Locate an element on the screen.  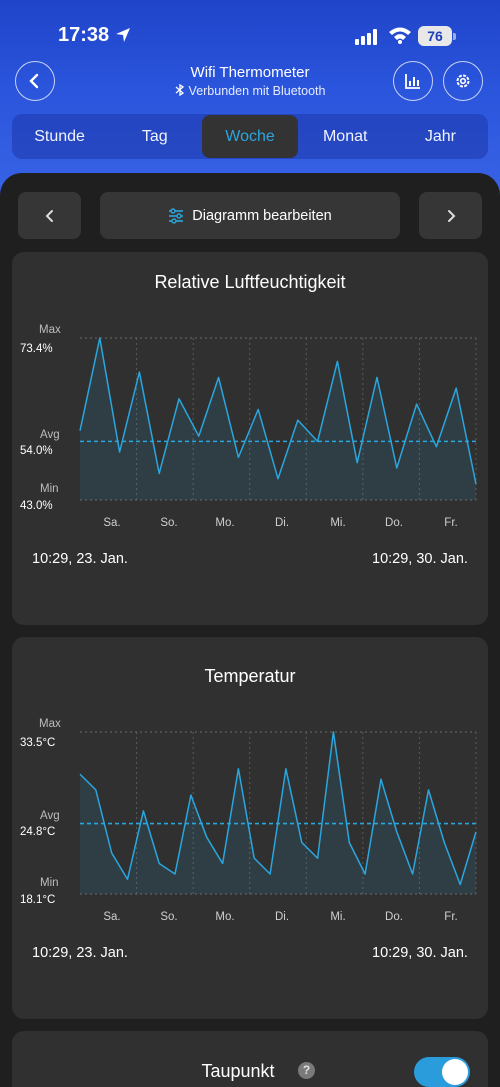
humidity-chart is located at coordinates (278, 419).